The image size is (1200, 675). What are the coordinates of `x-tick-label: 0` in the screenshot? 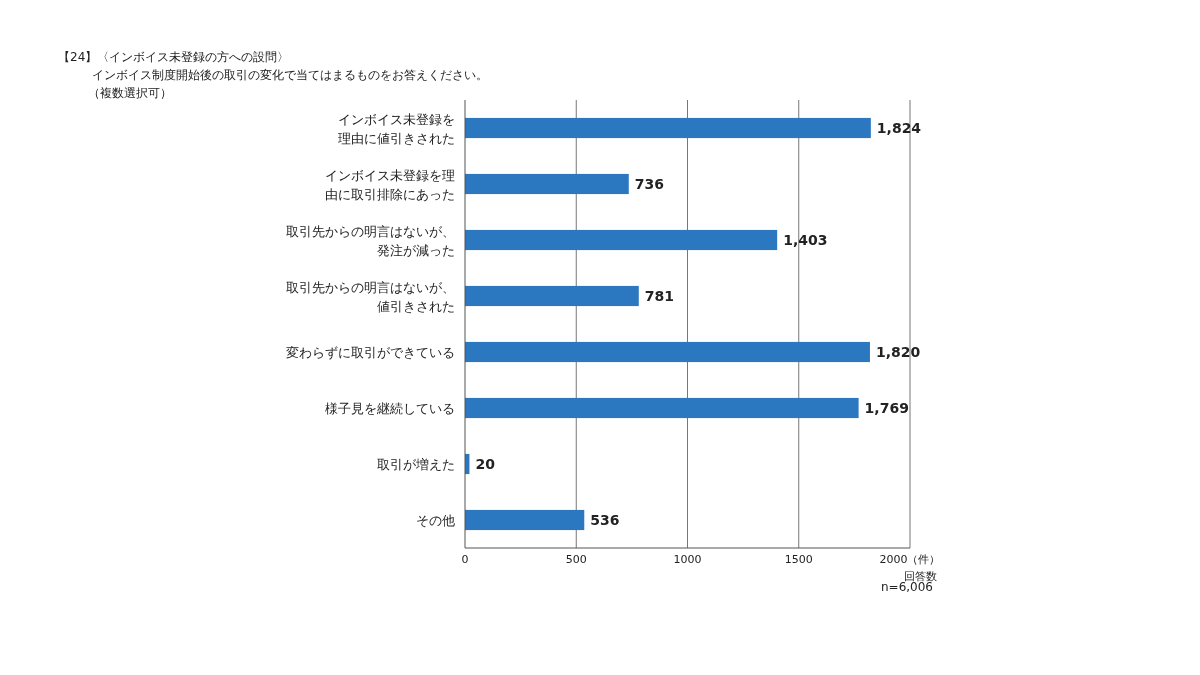 It's located at (465, 559).